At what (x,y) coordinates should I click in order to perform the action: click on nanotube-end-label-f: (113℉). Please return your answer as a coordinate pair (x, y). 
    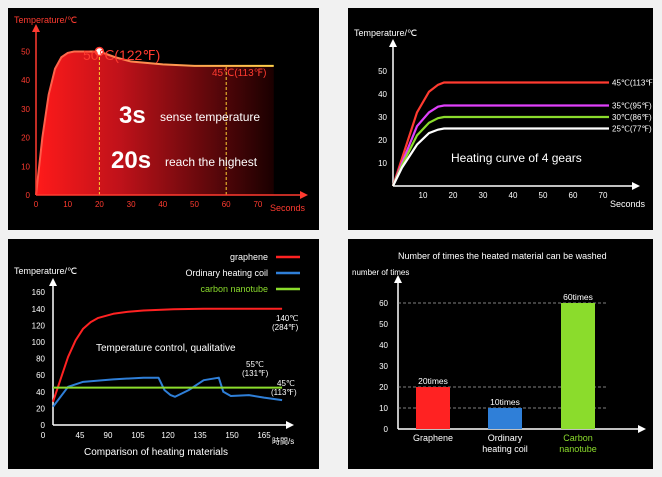
    Looking at the image, I should click on (284, 392).